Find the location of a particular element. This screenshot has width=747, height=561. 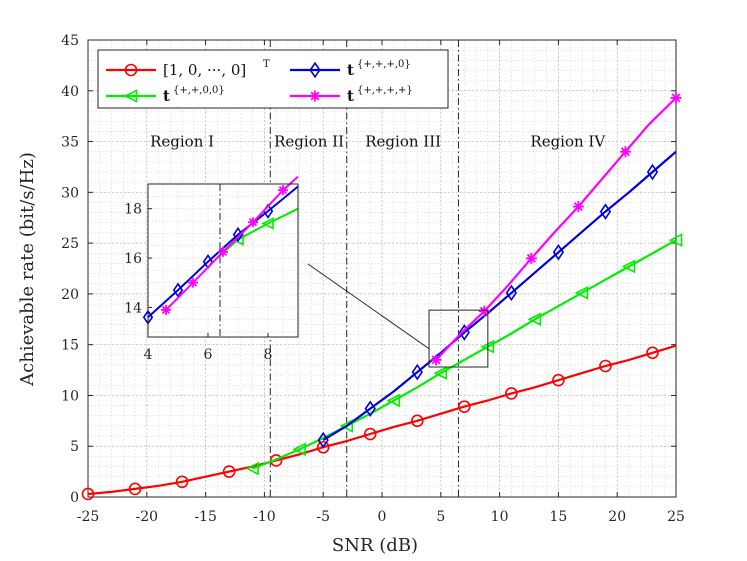

legend-label: [1, 0, ···, 0] is located at coordinates (204, 70).